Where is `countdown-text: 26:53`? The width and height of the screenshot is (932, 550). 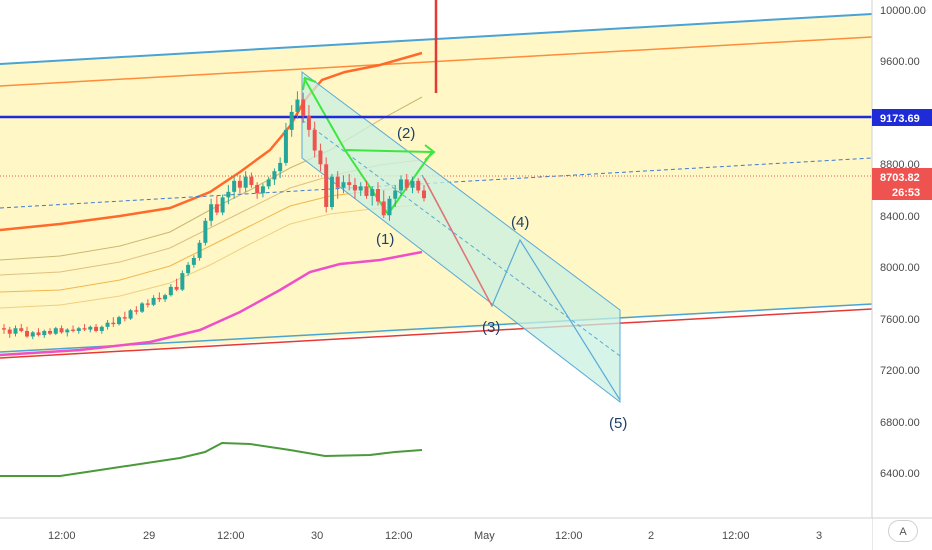 countdown-text: 26:53 is located at coordinates (906, 193).